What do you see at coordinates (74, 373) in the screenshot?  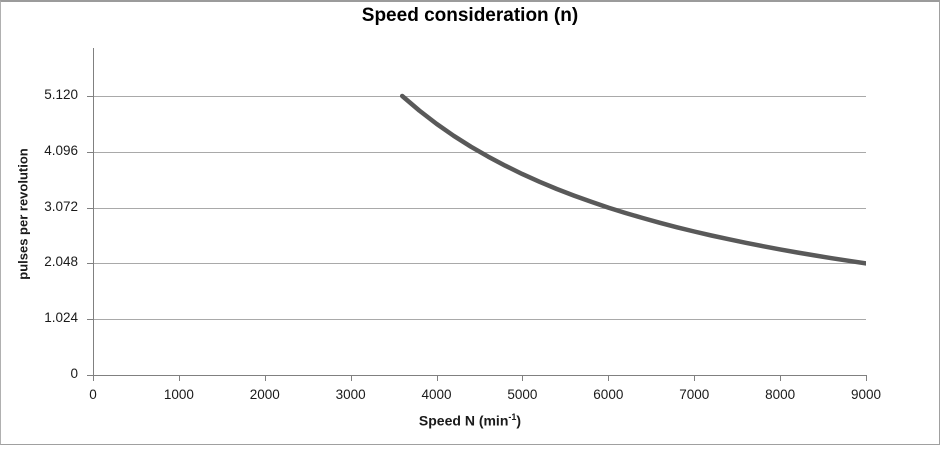 I see `y-tick-label: 0` at bounding box center [74, 373].